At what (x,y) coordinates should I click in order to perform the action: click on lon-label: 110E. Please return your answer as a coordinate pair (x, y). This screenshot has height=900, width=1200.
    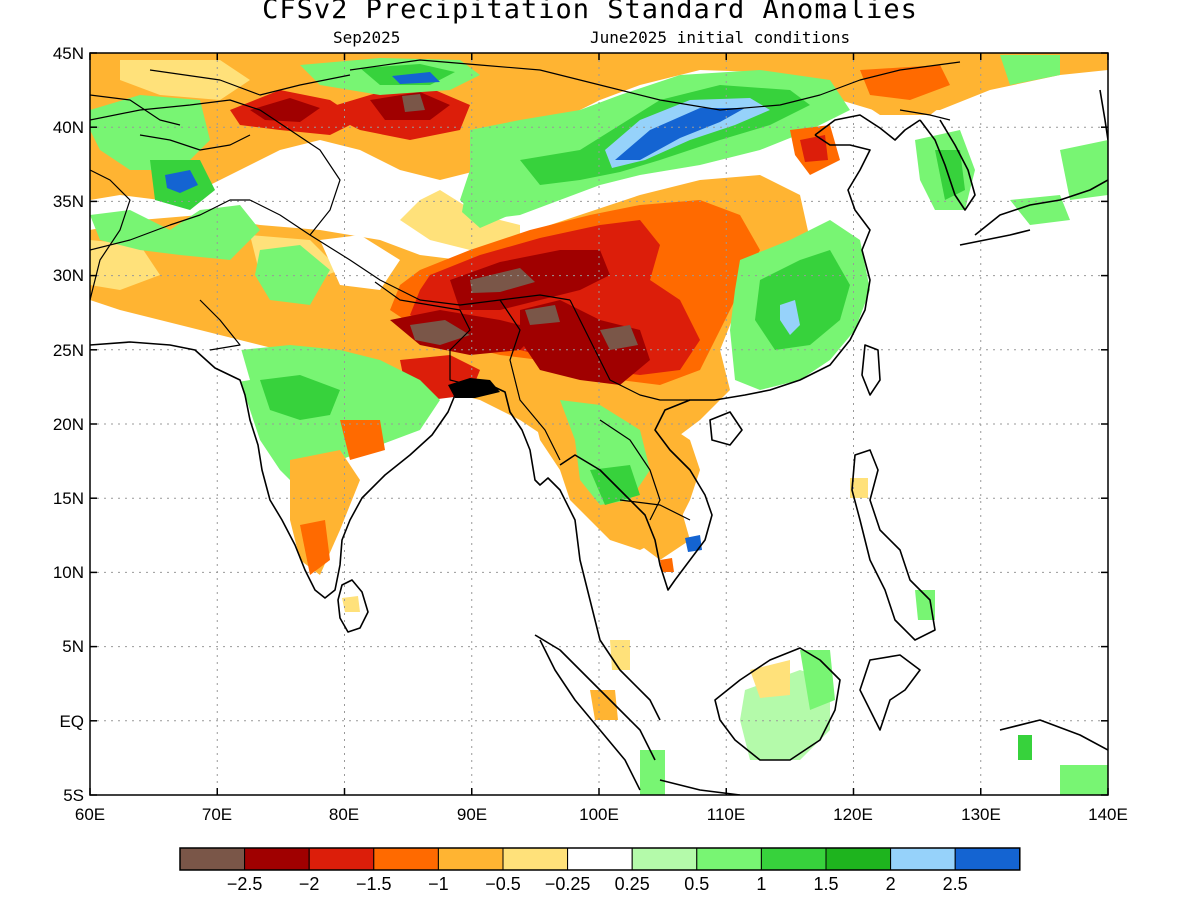
    Looking at the image, I should click on (726, 814).